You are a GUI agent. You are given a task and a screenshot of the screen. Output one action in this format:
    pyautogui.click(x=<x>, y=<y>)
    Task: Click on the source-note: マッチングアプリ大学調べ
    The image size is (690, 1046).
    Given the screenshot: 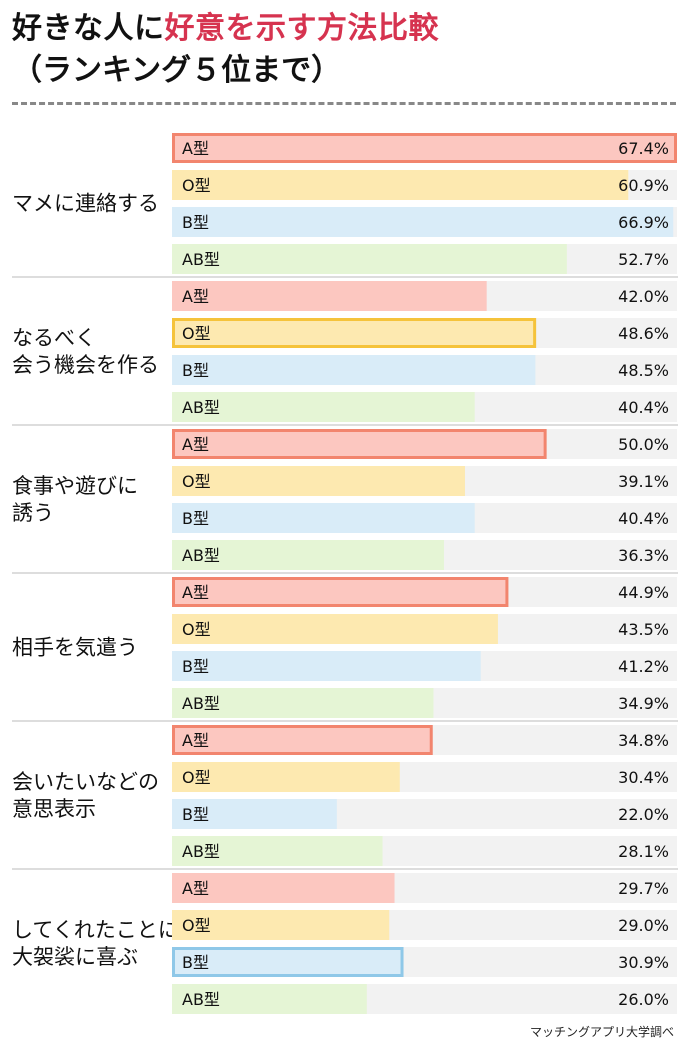 What is the action you would take?
    pyautogui.click(x=601, y=1032)
    